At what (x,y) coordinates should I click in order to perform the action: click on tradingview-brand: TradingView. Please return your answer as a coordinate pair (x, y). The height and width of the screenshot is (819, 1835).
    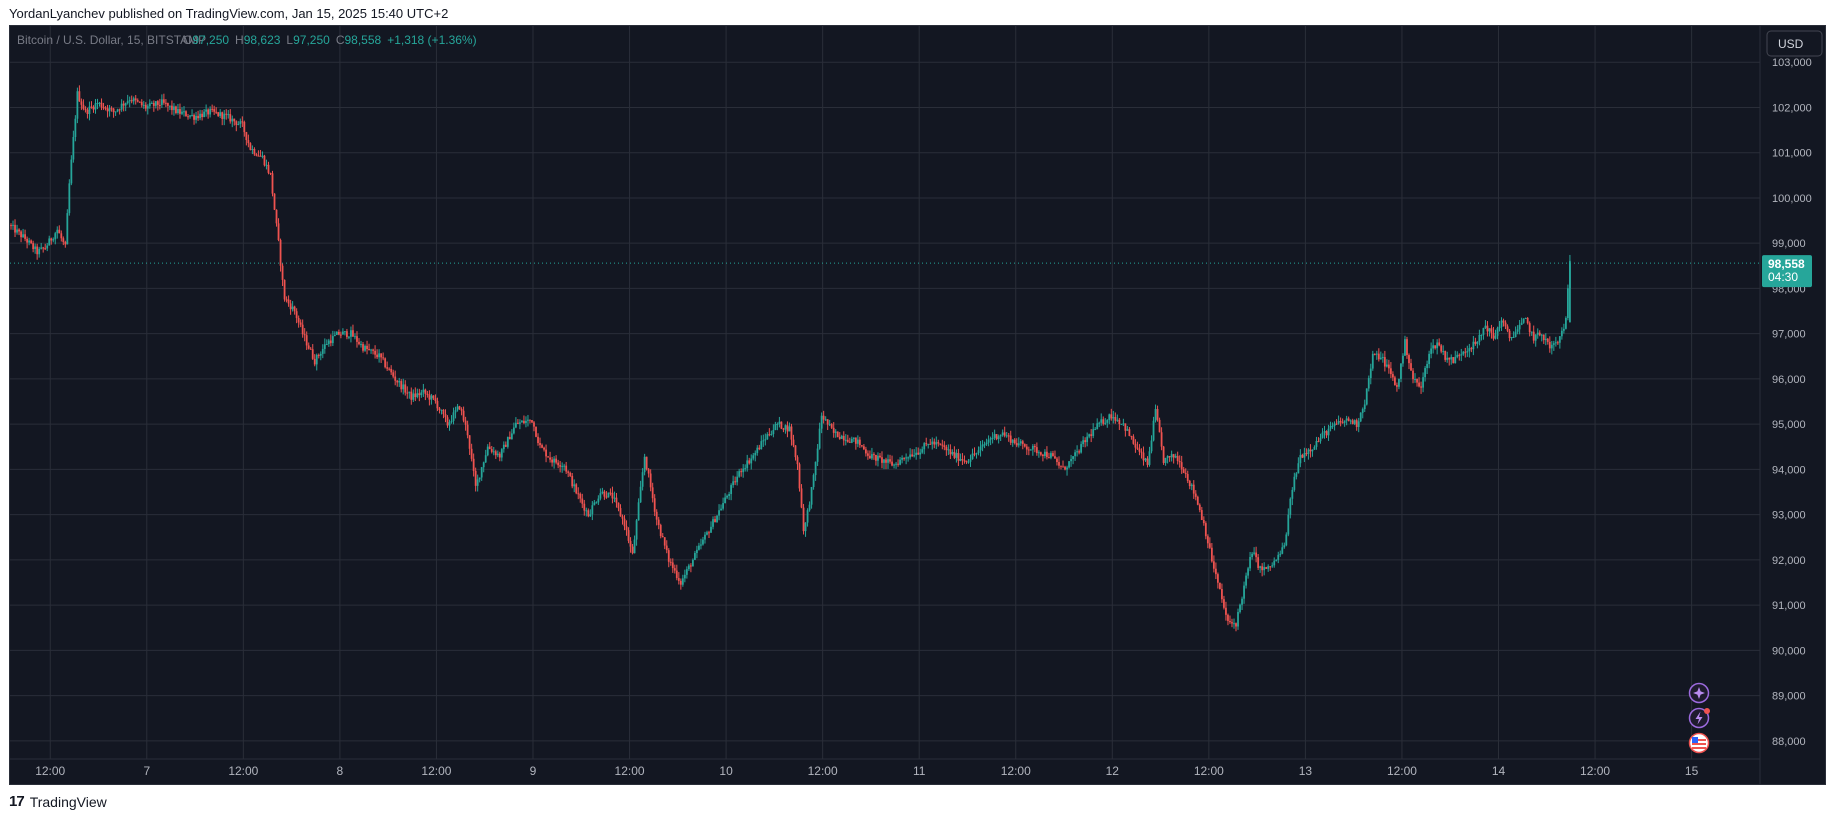
    Looking at the image, I should click on (68, 801).